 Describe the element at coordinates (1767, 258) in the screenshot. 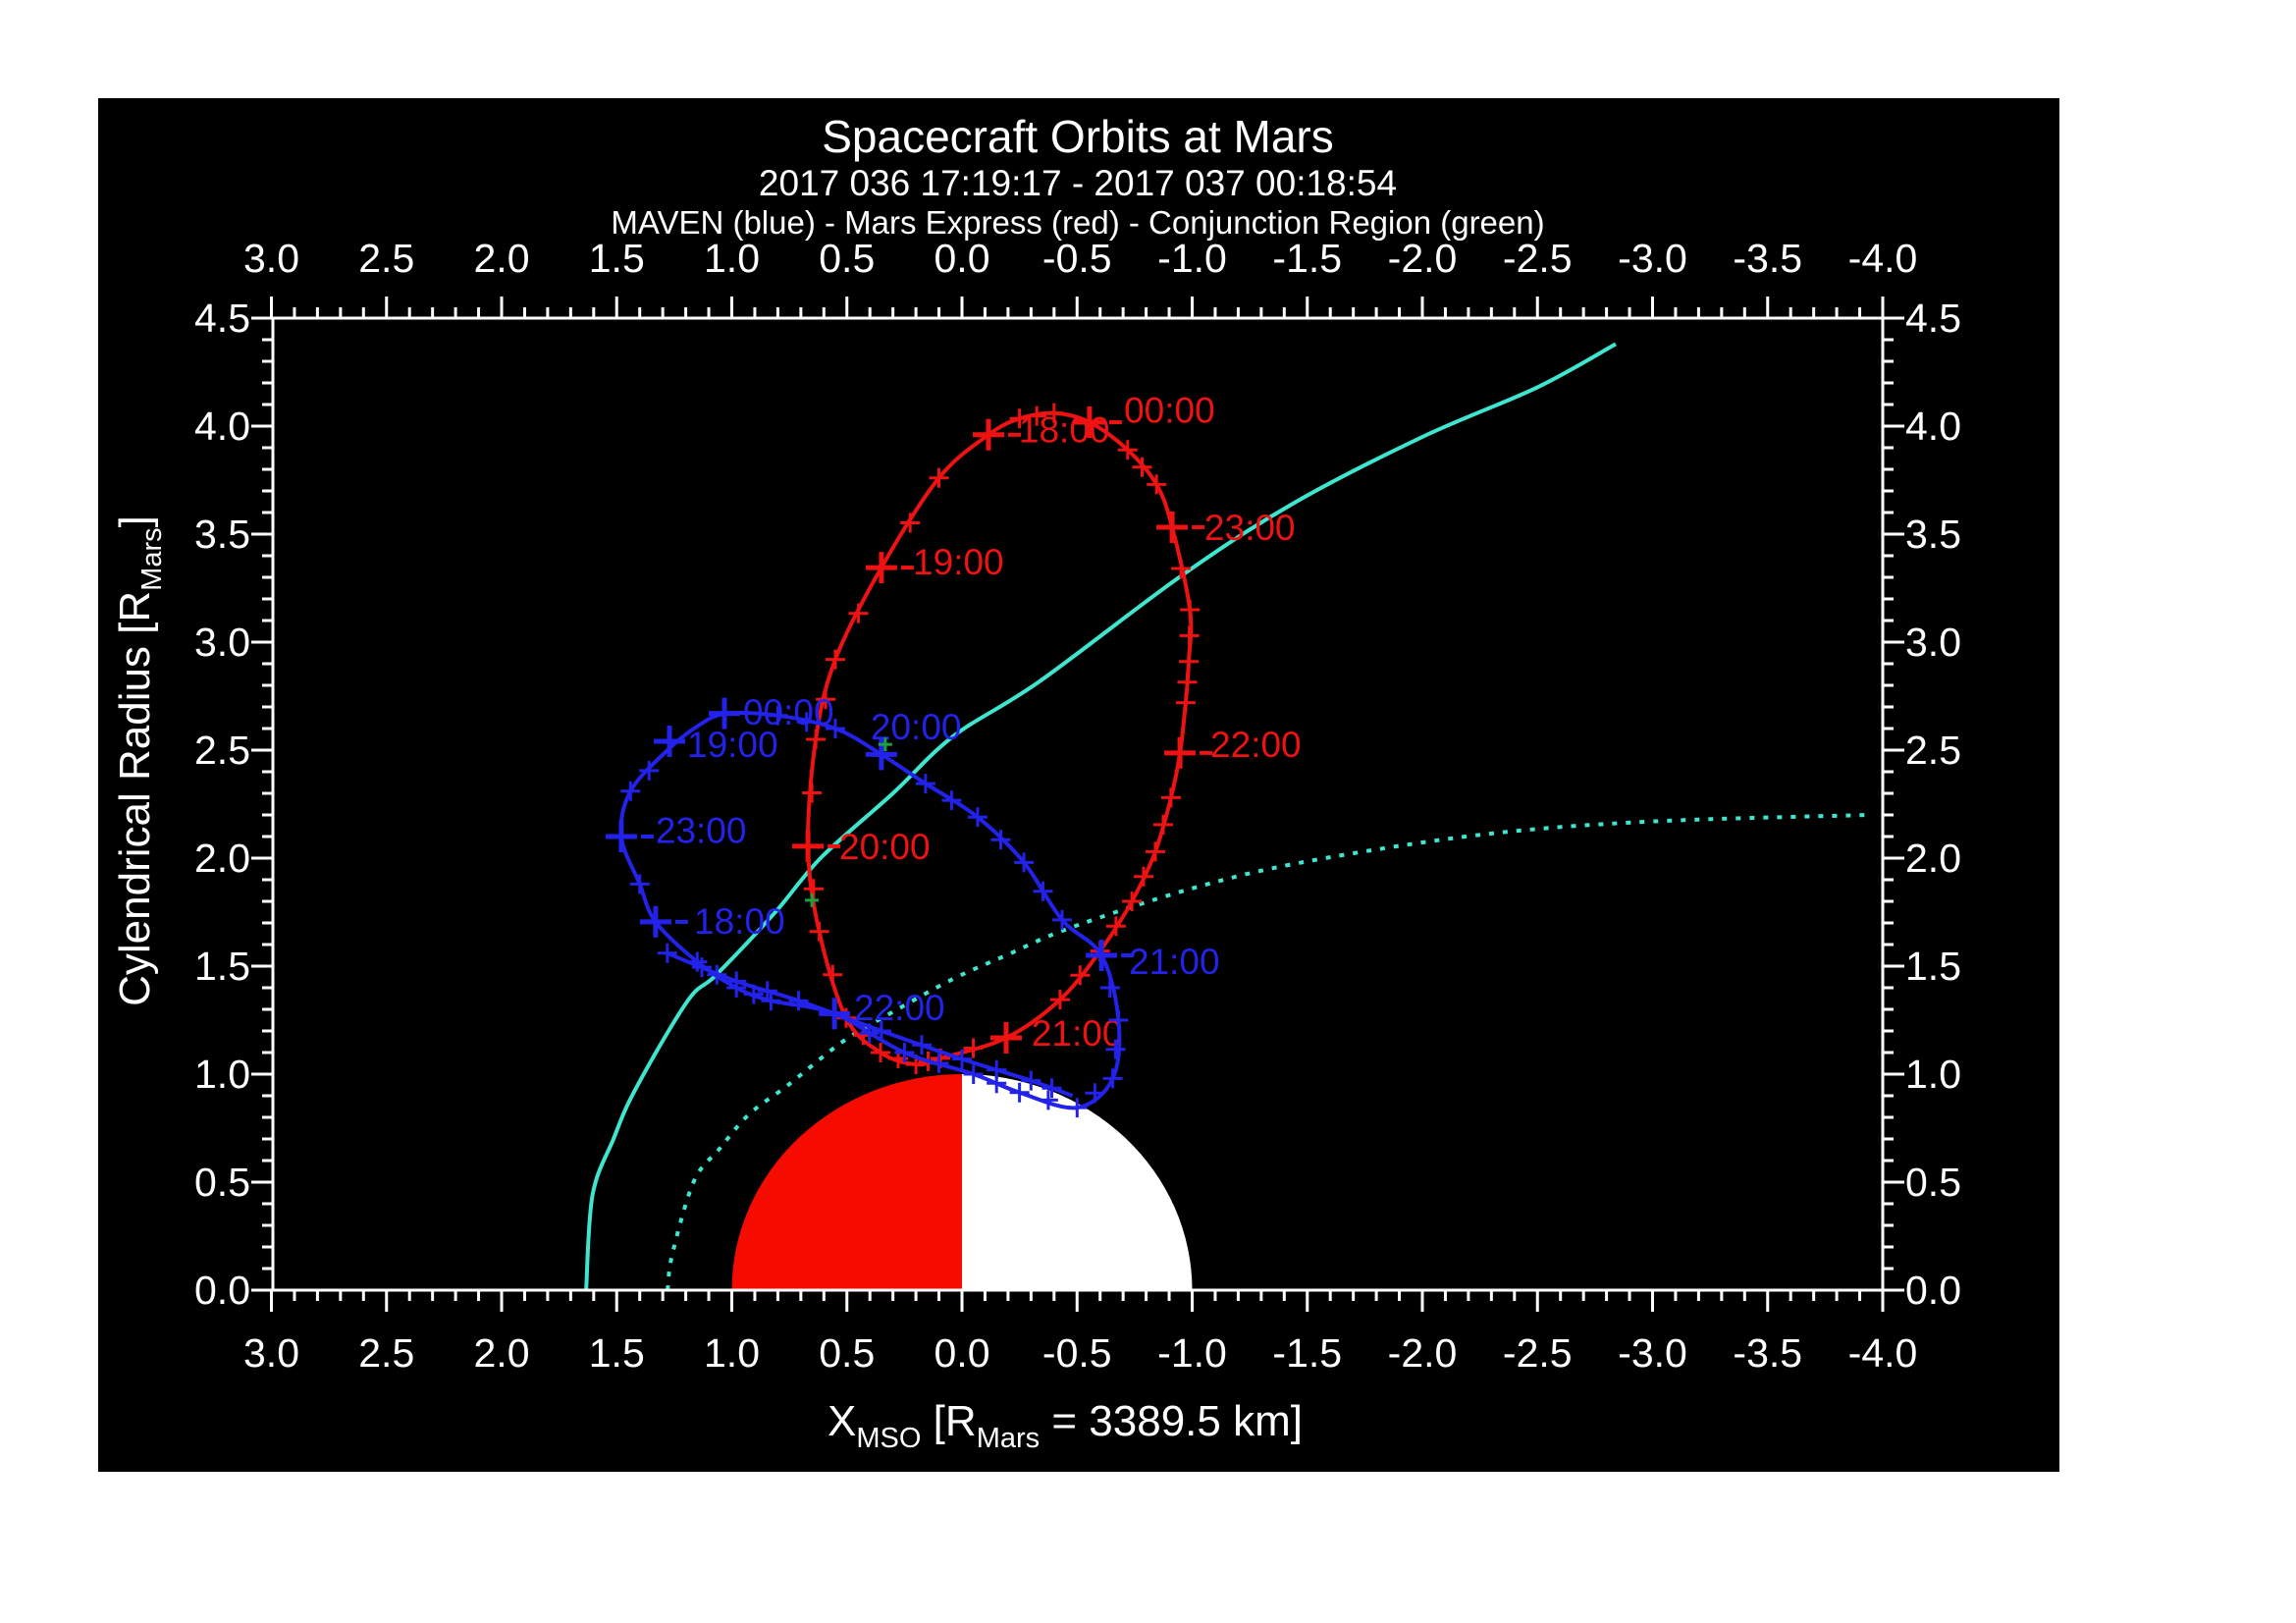

I see `x-tick-label-top: -3.5` at that location.